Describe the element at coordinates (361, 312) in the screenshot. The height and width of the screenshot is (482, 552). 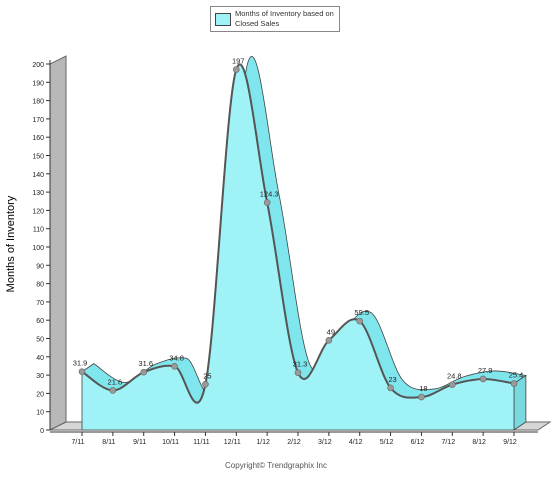
I see `data-label: 59.5` at that location.